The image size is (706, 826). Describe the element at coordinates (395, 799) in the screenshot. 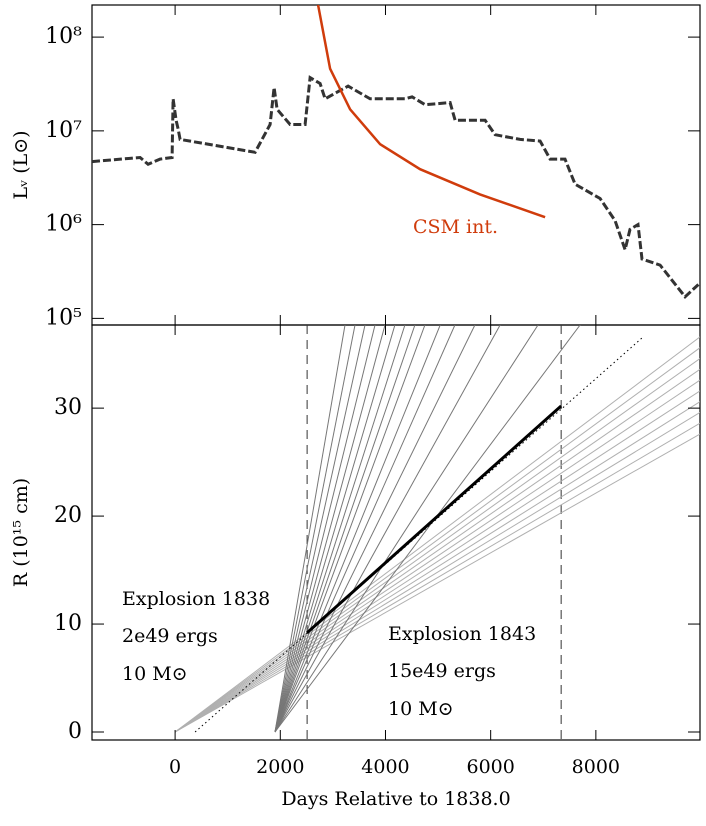

I see `x-axis-title: Days Relative to 1838.0` at that location.